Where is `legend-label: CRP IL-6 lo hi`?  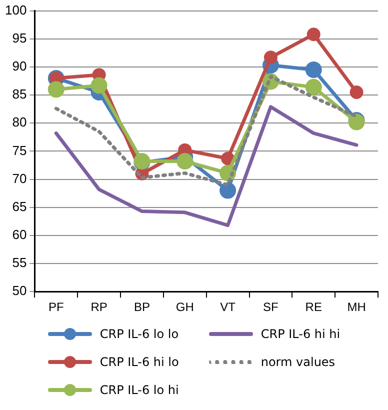
legend-label: CRP IL-6 lo hi is located at coordinates (139, 390).